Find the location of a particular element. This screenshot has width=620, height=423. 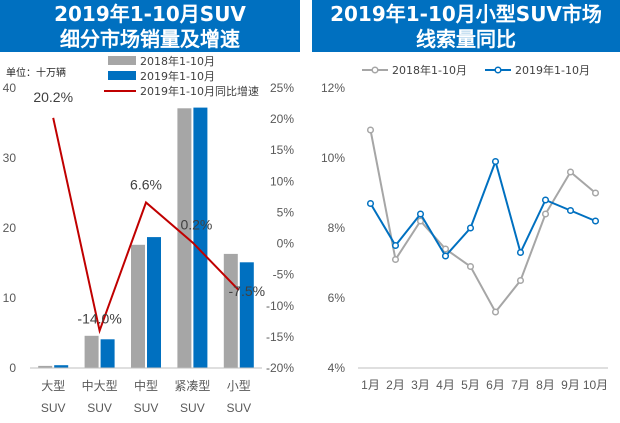

right-y-tick: -10% is located at coordinates (280, 306).